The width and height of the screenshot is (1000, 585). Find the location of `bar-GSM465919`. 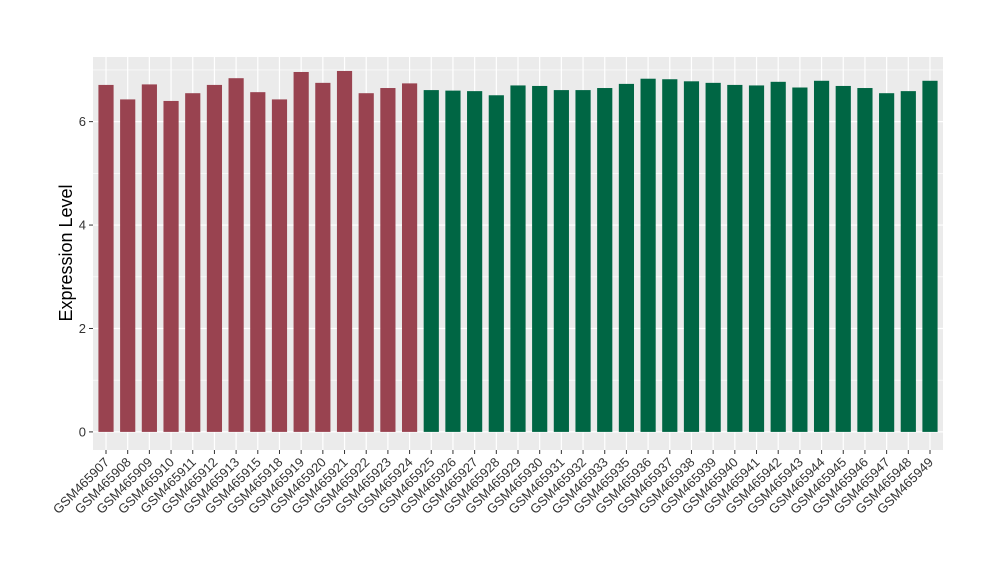

bar-GSM465919 is located at coordinates (301, 251).